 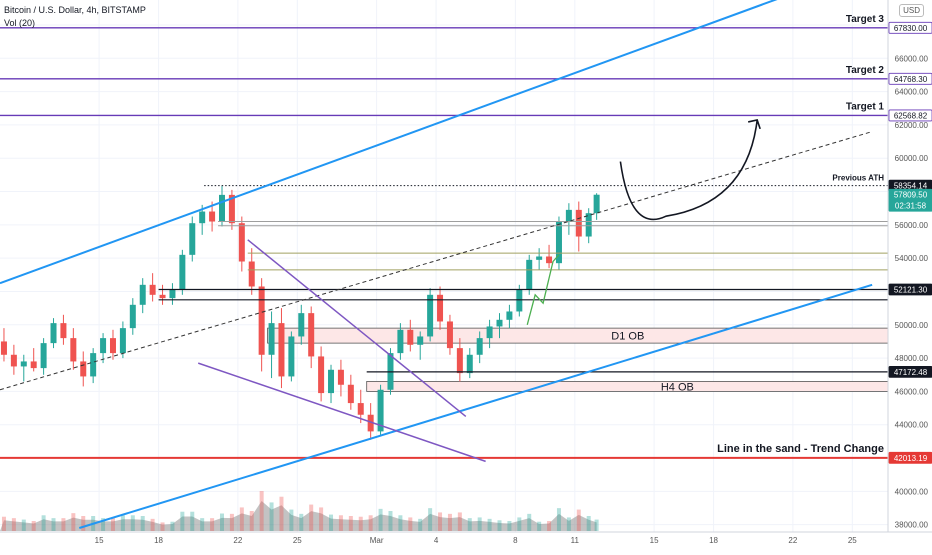 I want to click on y-tick-label: 38000.00, so click(x=912, y=525).